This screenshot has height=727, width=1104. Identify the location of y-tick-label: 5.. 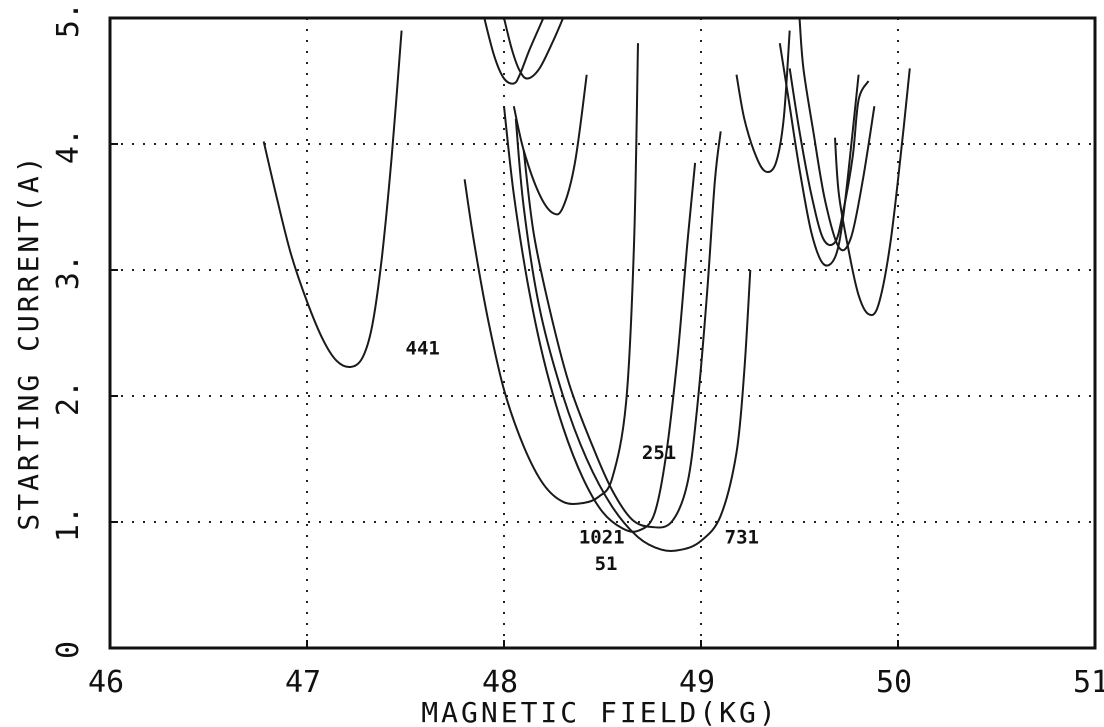
(68, 20).